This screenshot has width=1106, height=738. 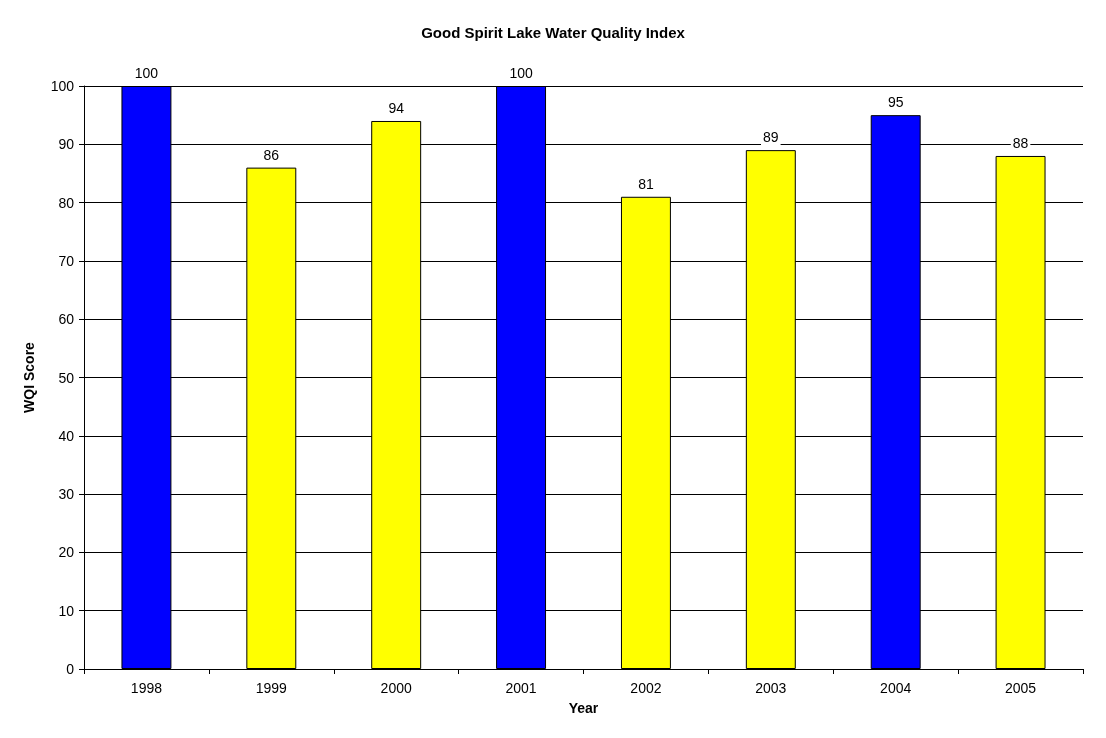 What do you see at coordinates (396, 688) in the screenshot?
I see `x-tick-label: 2000` at bounding box center [396, 688].